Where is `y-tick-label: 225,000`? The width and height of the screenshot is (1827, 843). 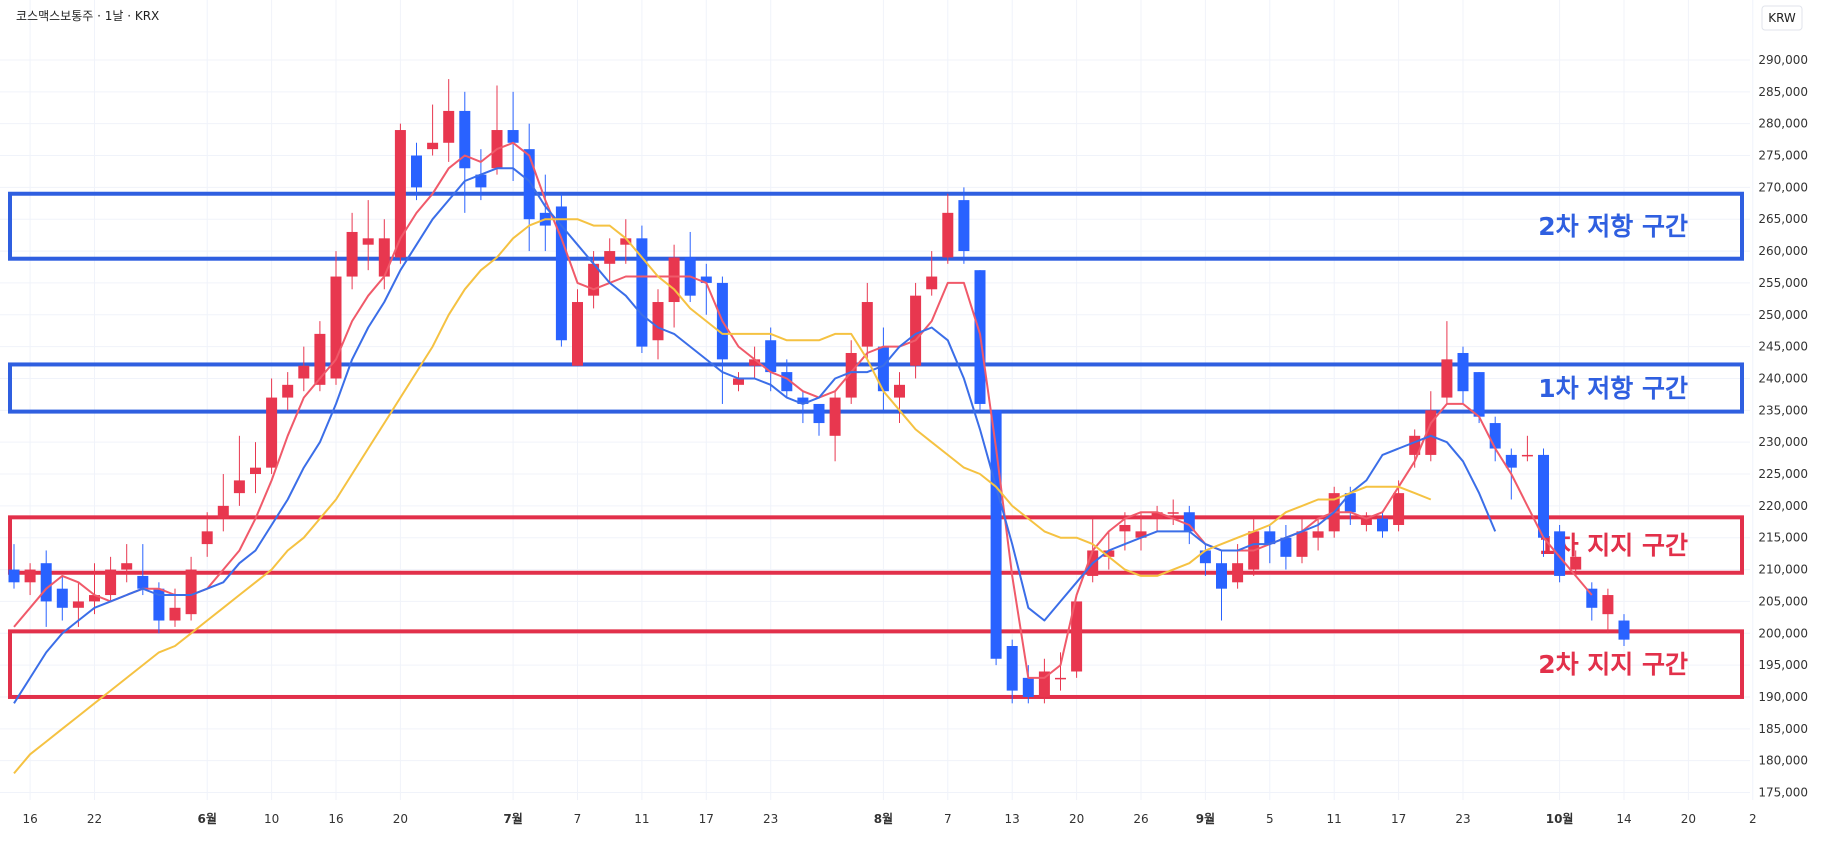 y-tick-label: 225,000 is located at coordinates (1783, 474).